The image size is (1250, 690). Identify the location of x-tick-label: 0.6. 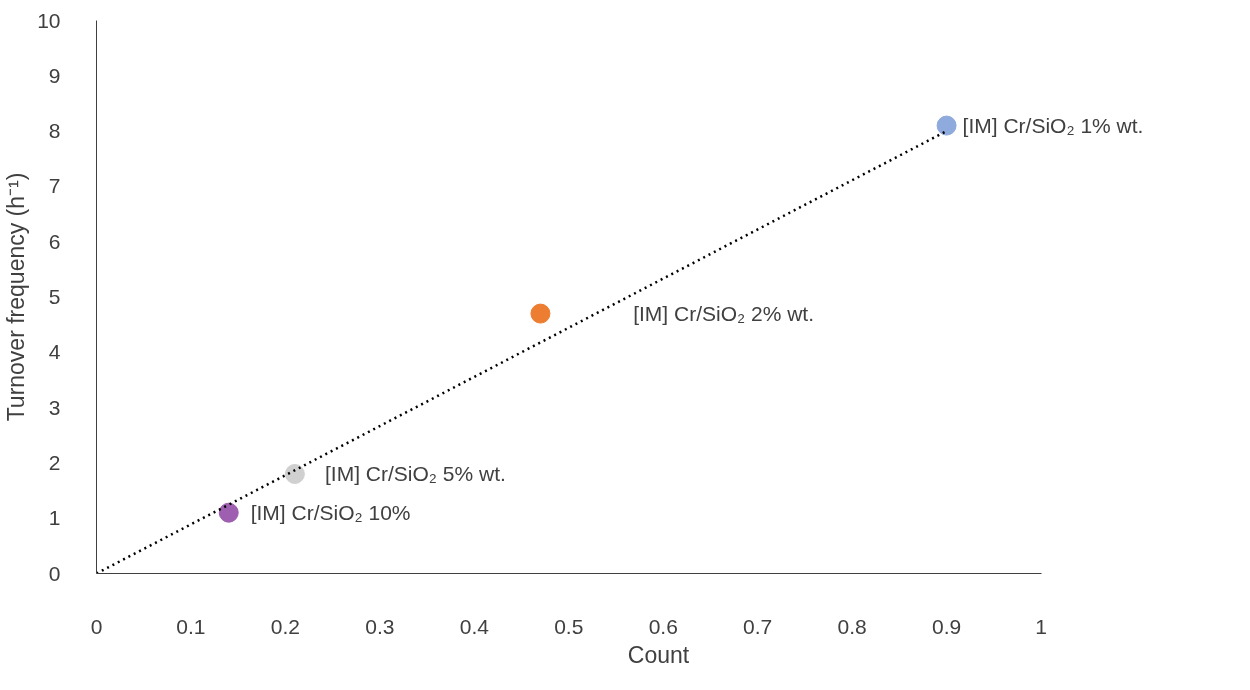
(663, 626).